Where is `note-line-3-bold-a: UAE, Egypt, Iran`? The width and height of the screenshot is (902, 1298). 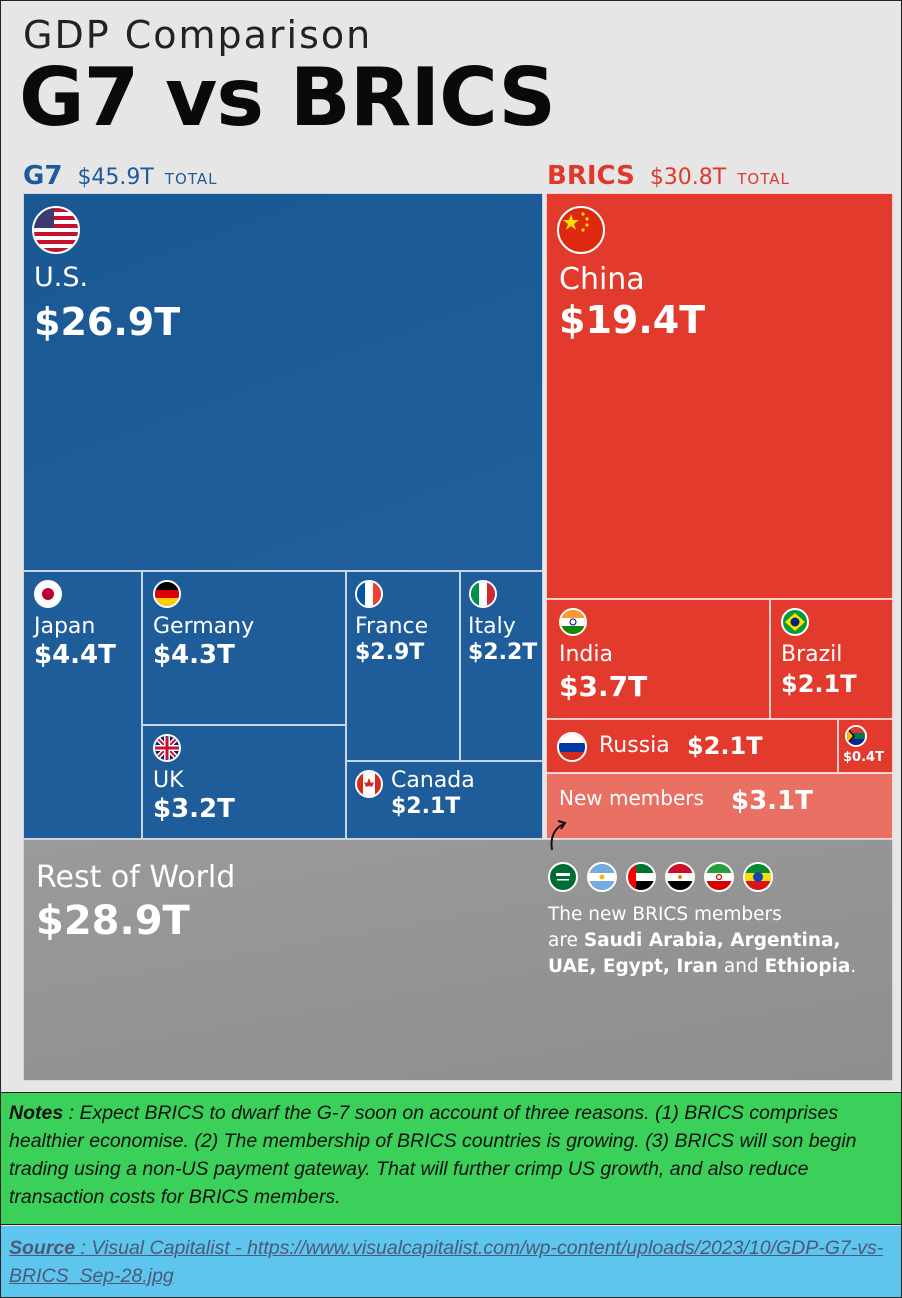 note-line-3-bold-a: UAE, Egypt, Iran is located at coordinates (633, 966).